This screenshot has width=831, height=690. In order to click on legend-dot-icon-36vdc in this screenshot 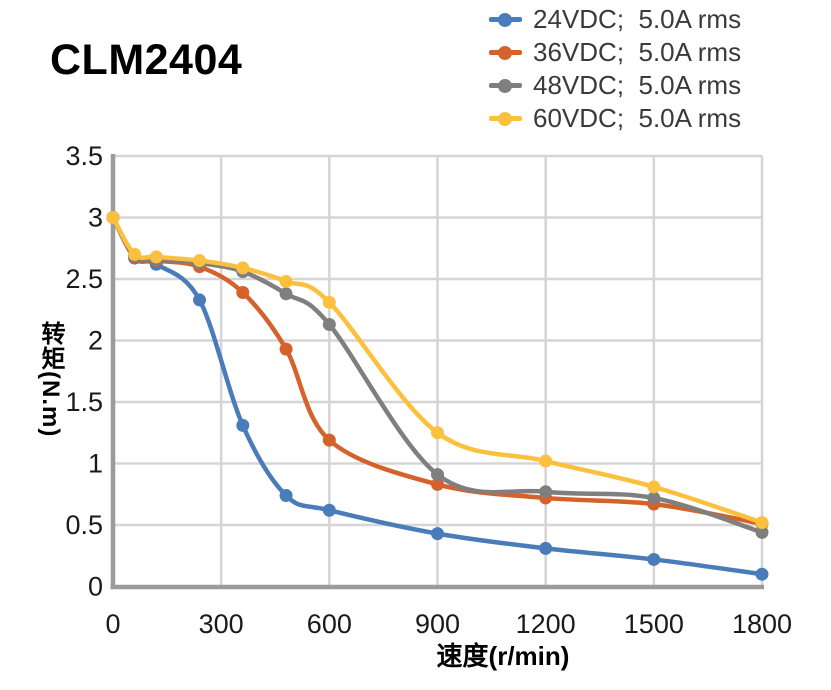, I will do `click(505, 52)`.